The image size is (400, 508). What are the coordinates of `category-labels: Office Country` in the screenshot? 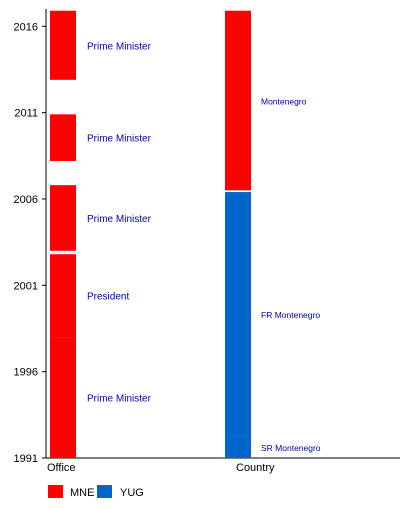 It's located at (161, 468).